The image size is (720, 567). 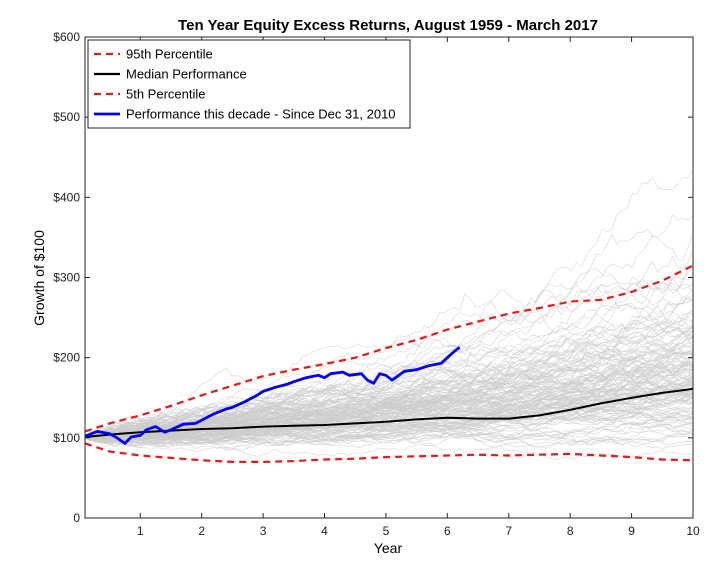 What do you see at coordinates (66, 117) in the screenshot?
I see `y-tick-label: $500` at bounding box center [66, 117].